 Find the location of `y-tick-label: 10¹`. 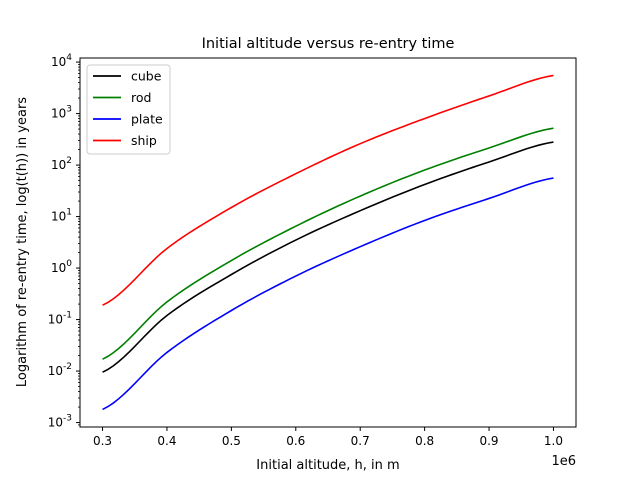

y-tick-label: 10¹ is located at coordinates (61, 216).